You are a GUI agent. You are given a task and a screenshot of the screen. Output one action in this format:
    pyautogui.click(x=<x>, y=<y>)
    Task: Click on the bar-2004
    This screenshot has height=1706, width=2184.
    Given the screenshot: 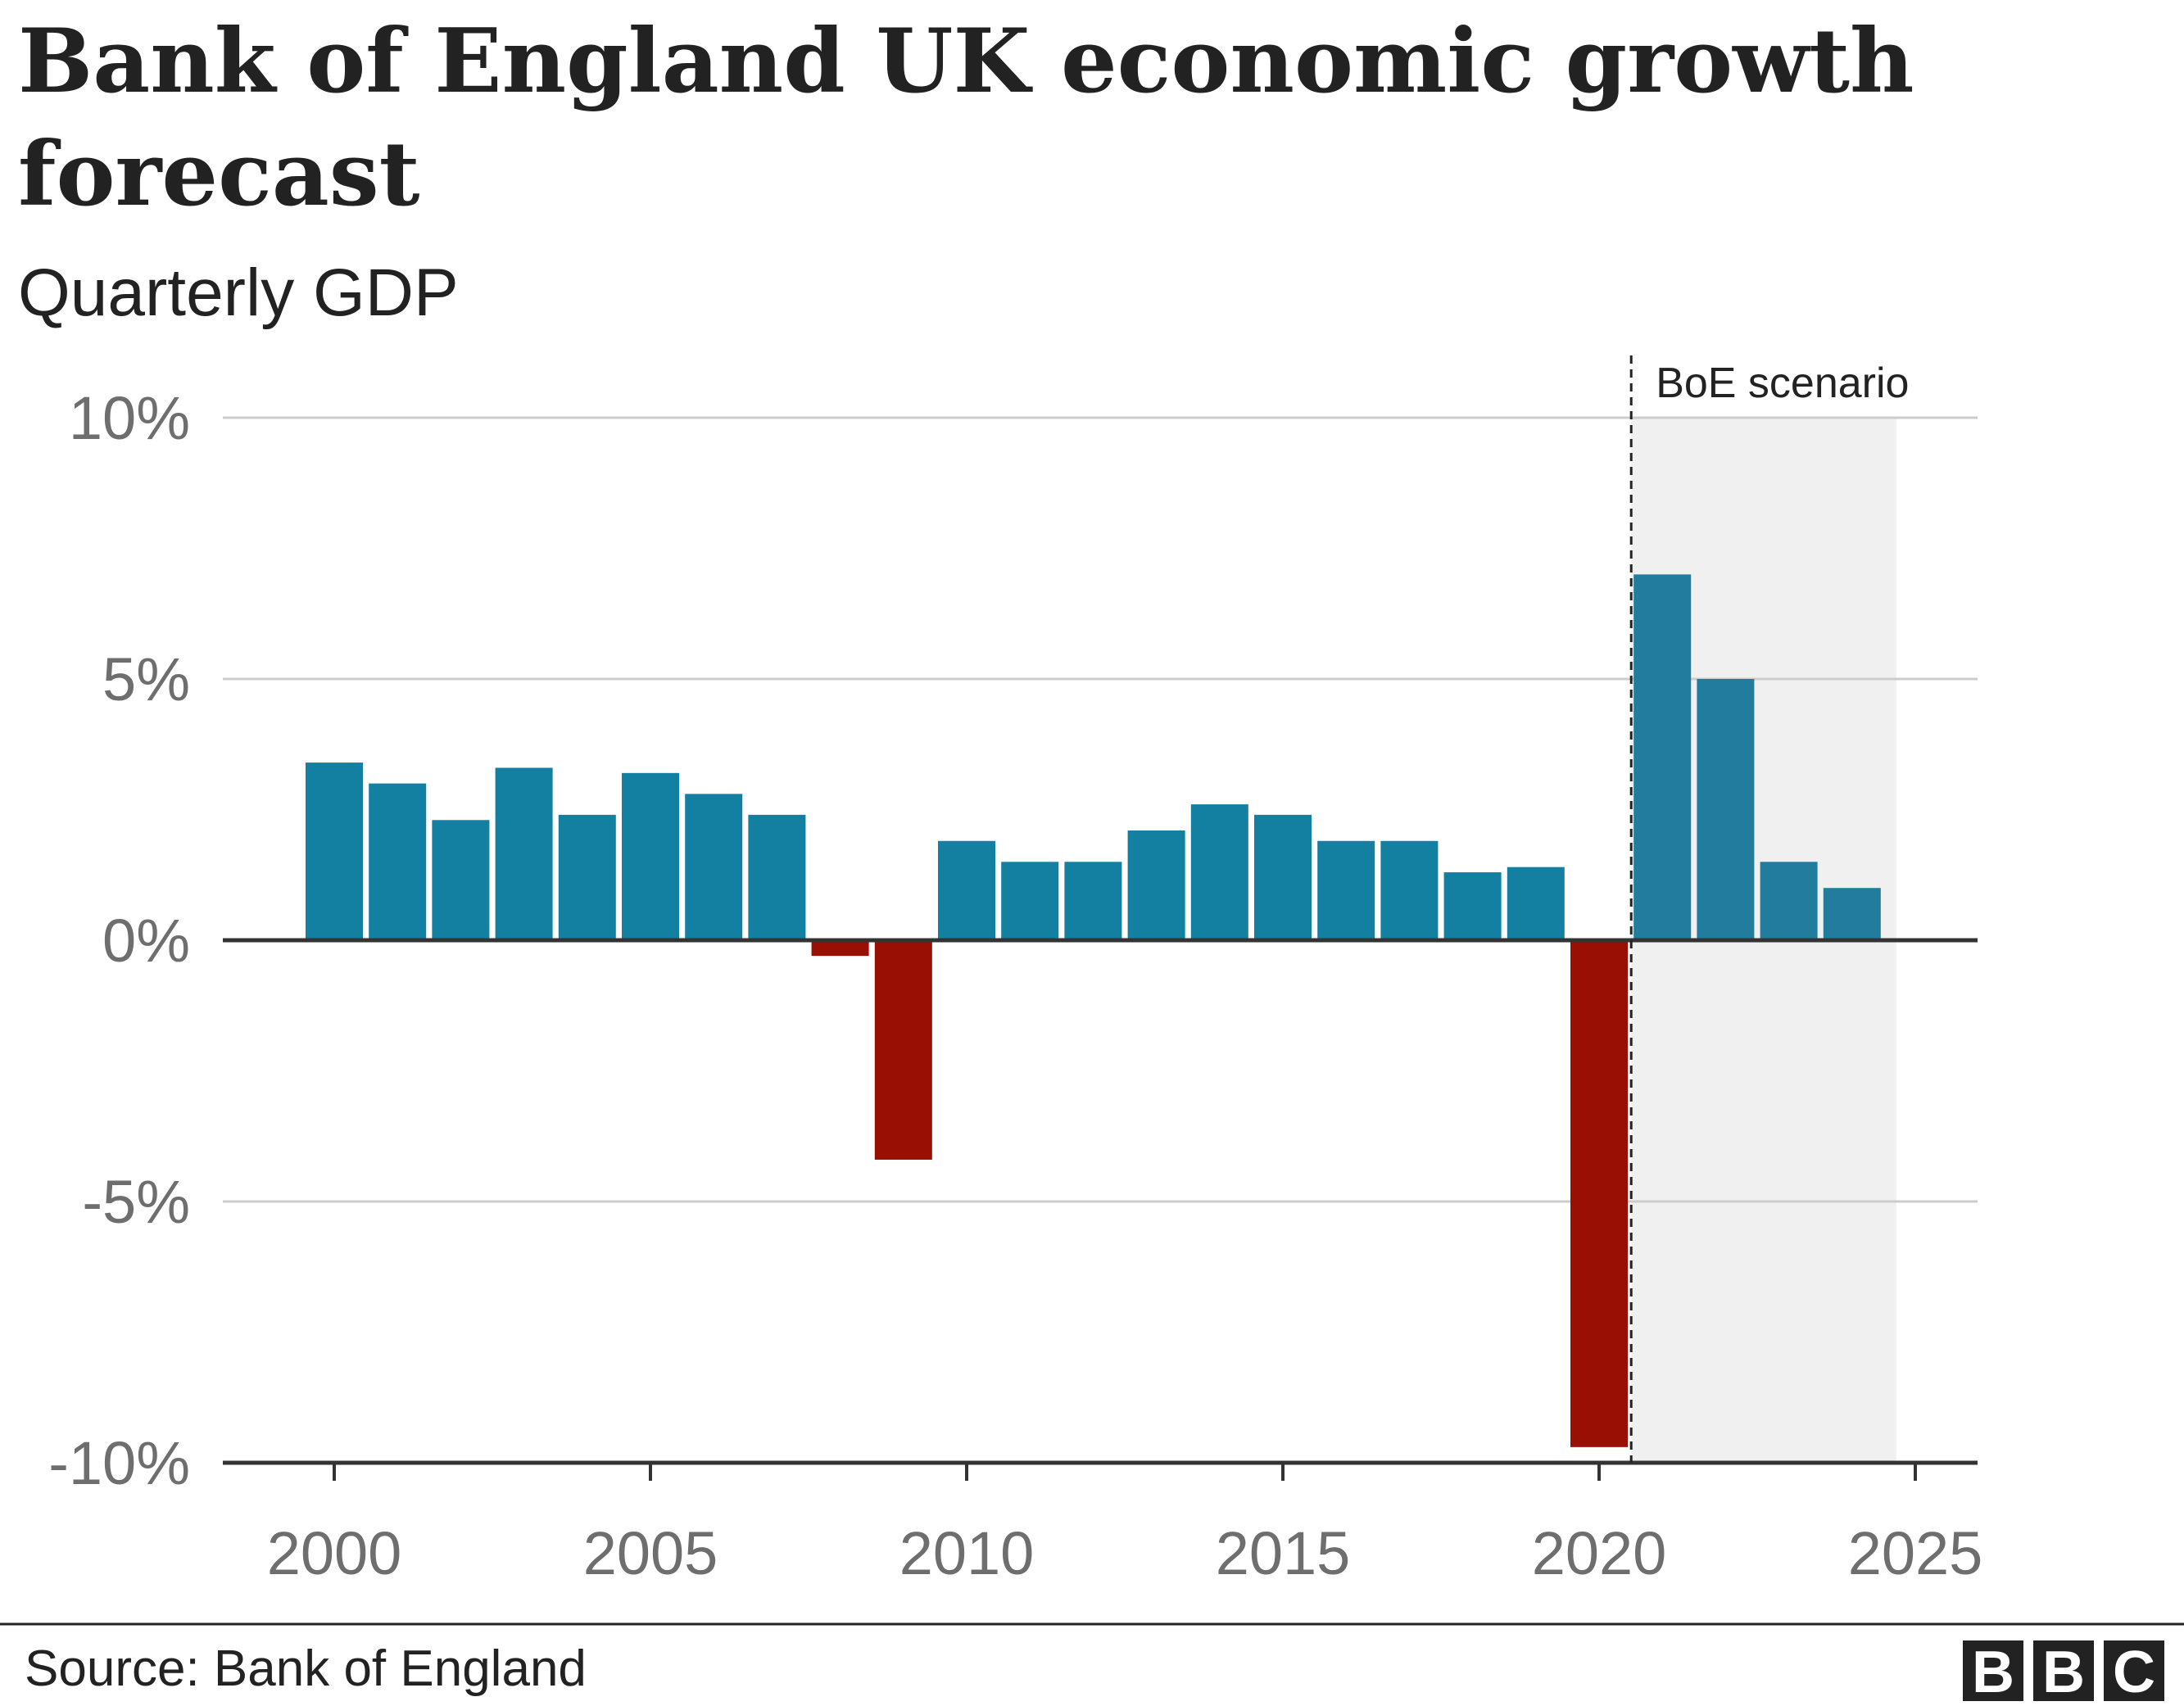 What is the action you would take?
    pyautogui.click(x=587, y=877)
    